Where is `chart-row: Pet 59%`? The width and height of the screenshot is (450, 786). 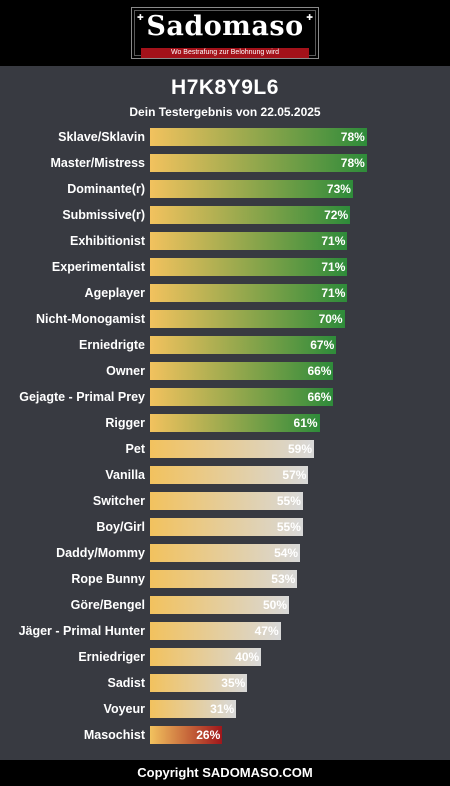 chart-row: Pet 59% is located at coordinates (225, 449).